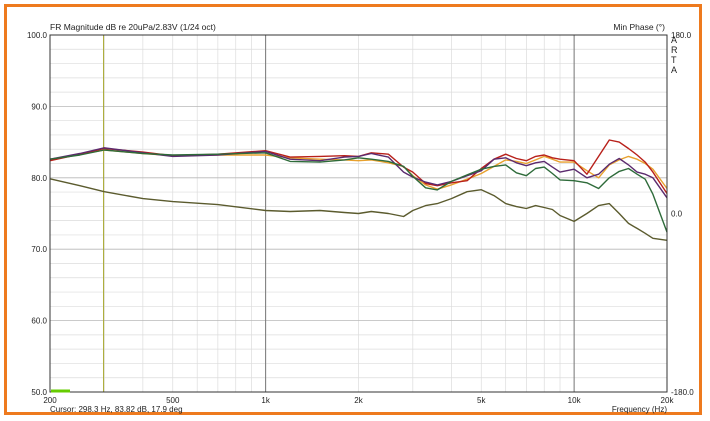 The image size is (710, 421). What do you see at coordinates (116, 409) in the screenshot?
I see `cursor-readout: Cursor: 298.3 Hz, 83.82 dB, 17.9 deg` at bounding box center [116, 409].